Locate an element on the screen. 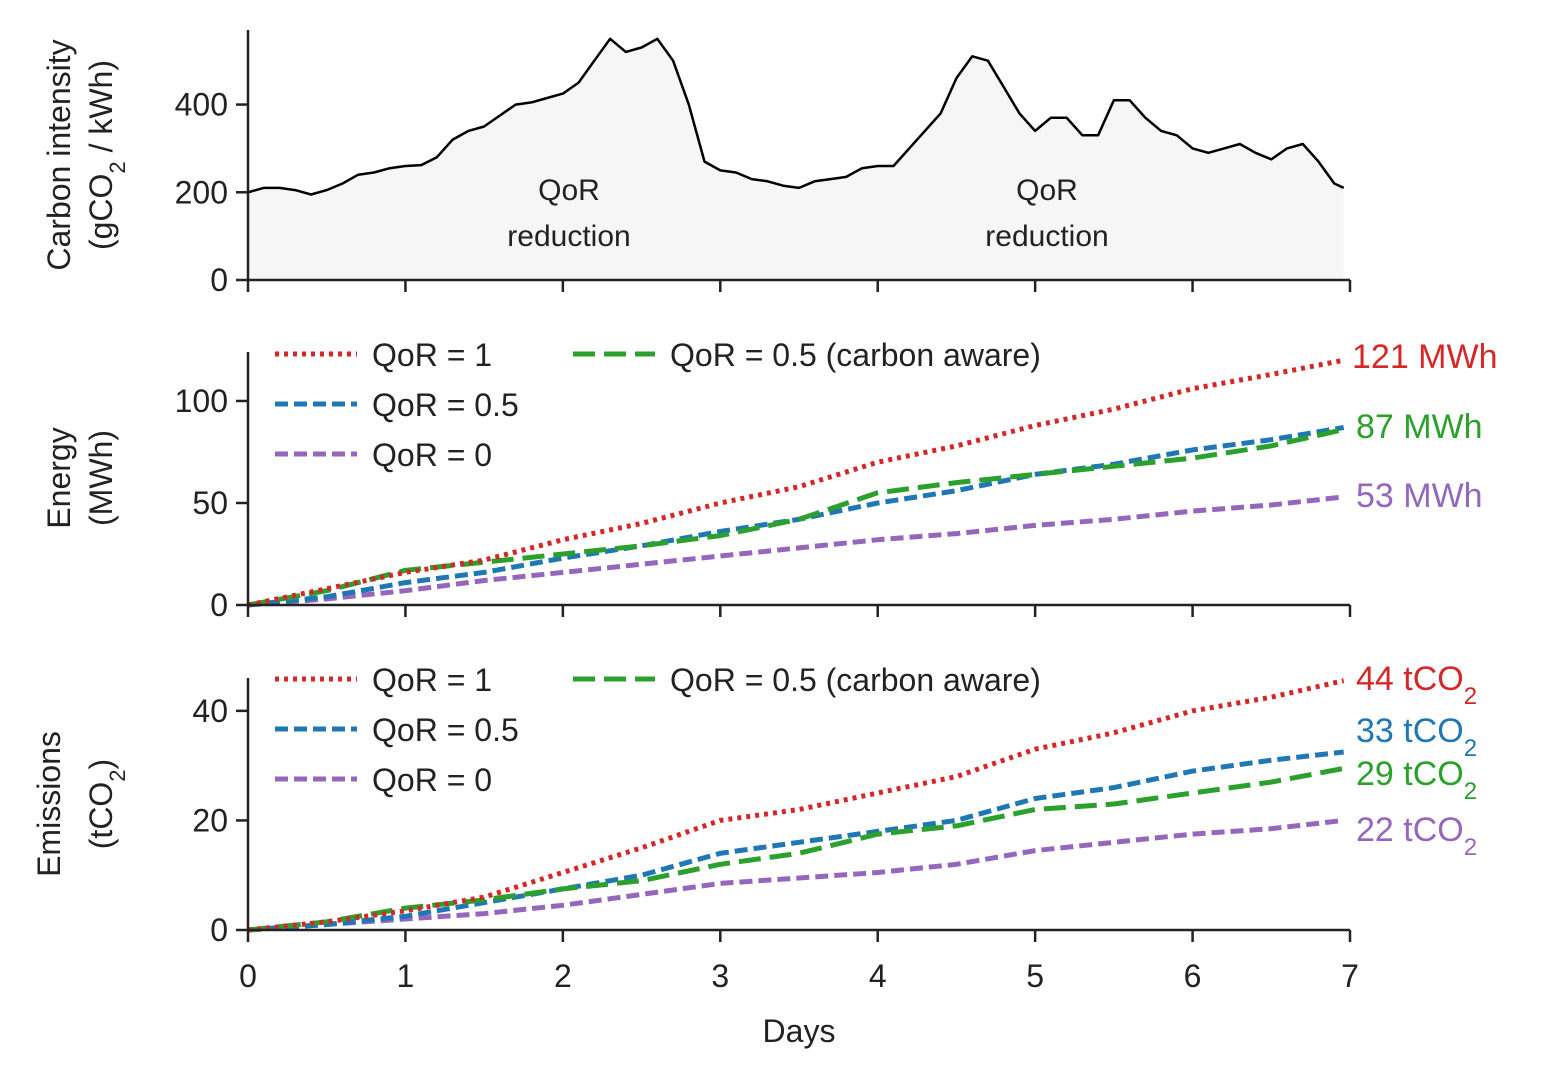 This screenshot has width=1560, height=1083. energy-x-ticks is located at coordinates (799, 611).